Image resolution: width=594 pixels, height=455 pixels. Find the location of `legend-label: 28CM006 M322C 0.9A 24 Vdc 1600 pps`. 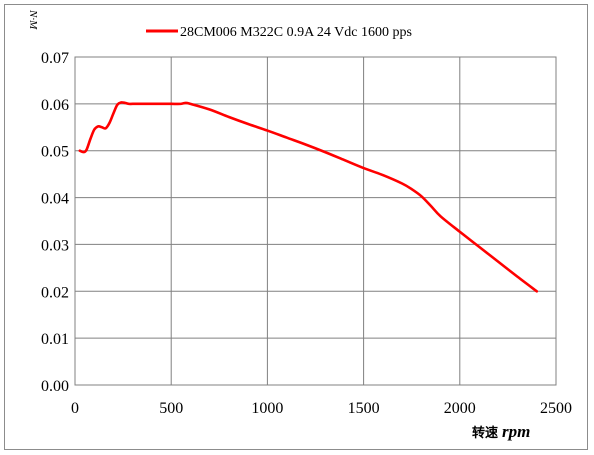

legend-label: 28CM006 M322C 0.9A 24 Vdc 1600 pps is located at coordinates (296, 32).